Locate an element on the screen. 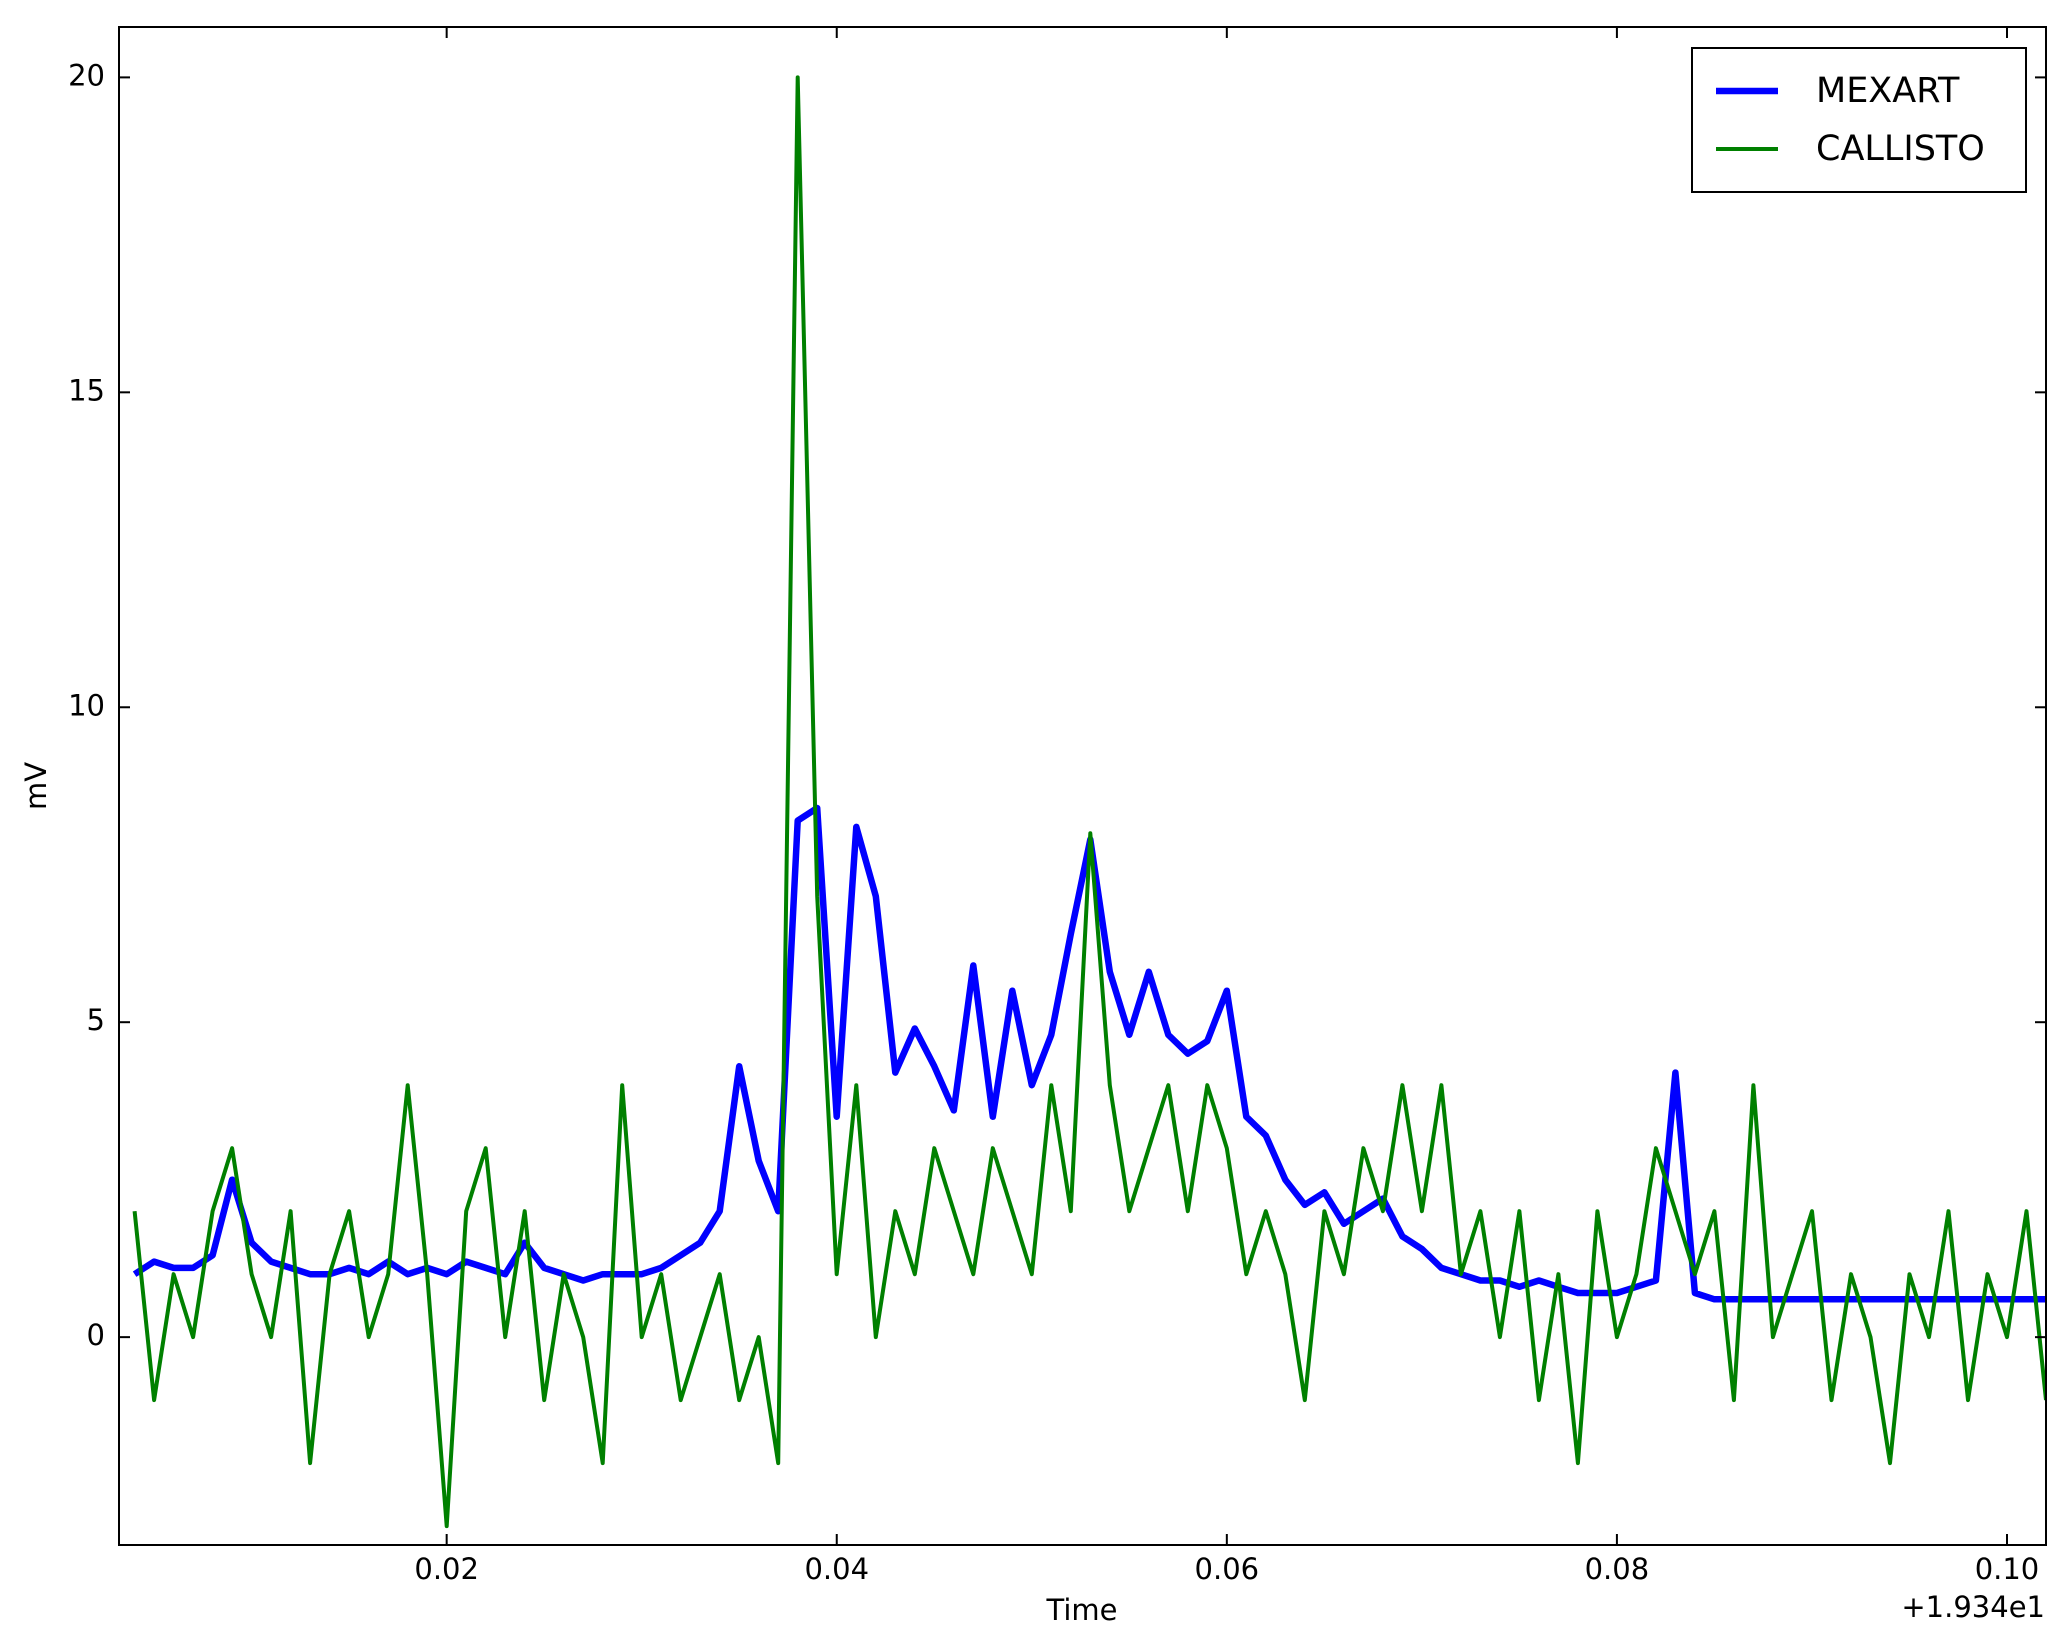 The image size is (2067, 1641). y-tick-label: 15 is located at coordinates (86, 390).